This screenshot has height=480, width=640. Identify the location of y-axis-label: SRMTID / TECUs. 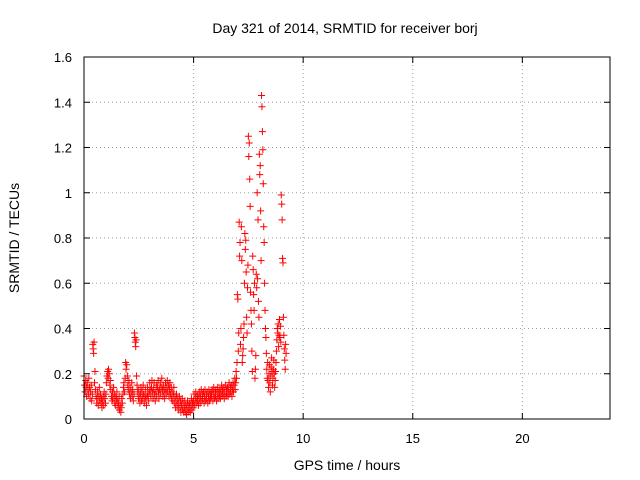
(14, 238).